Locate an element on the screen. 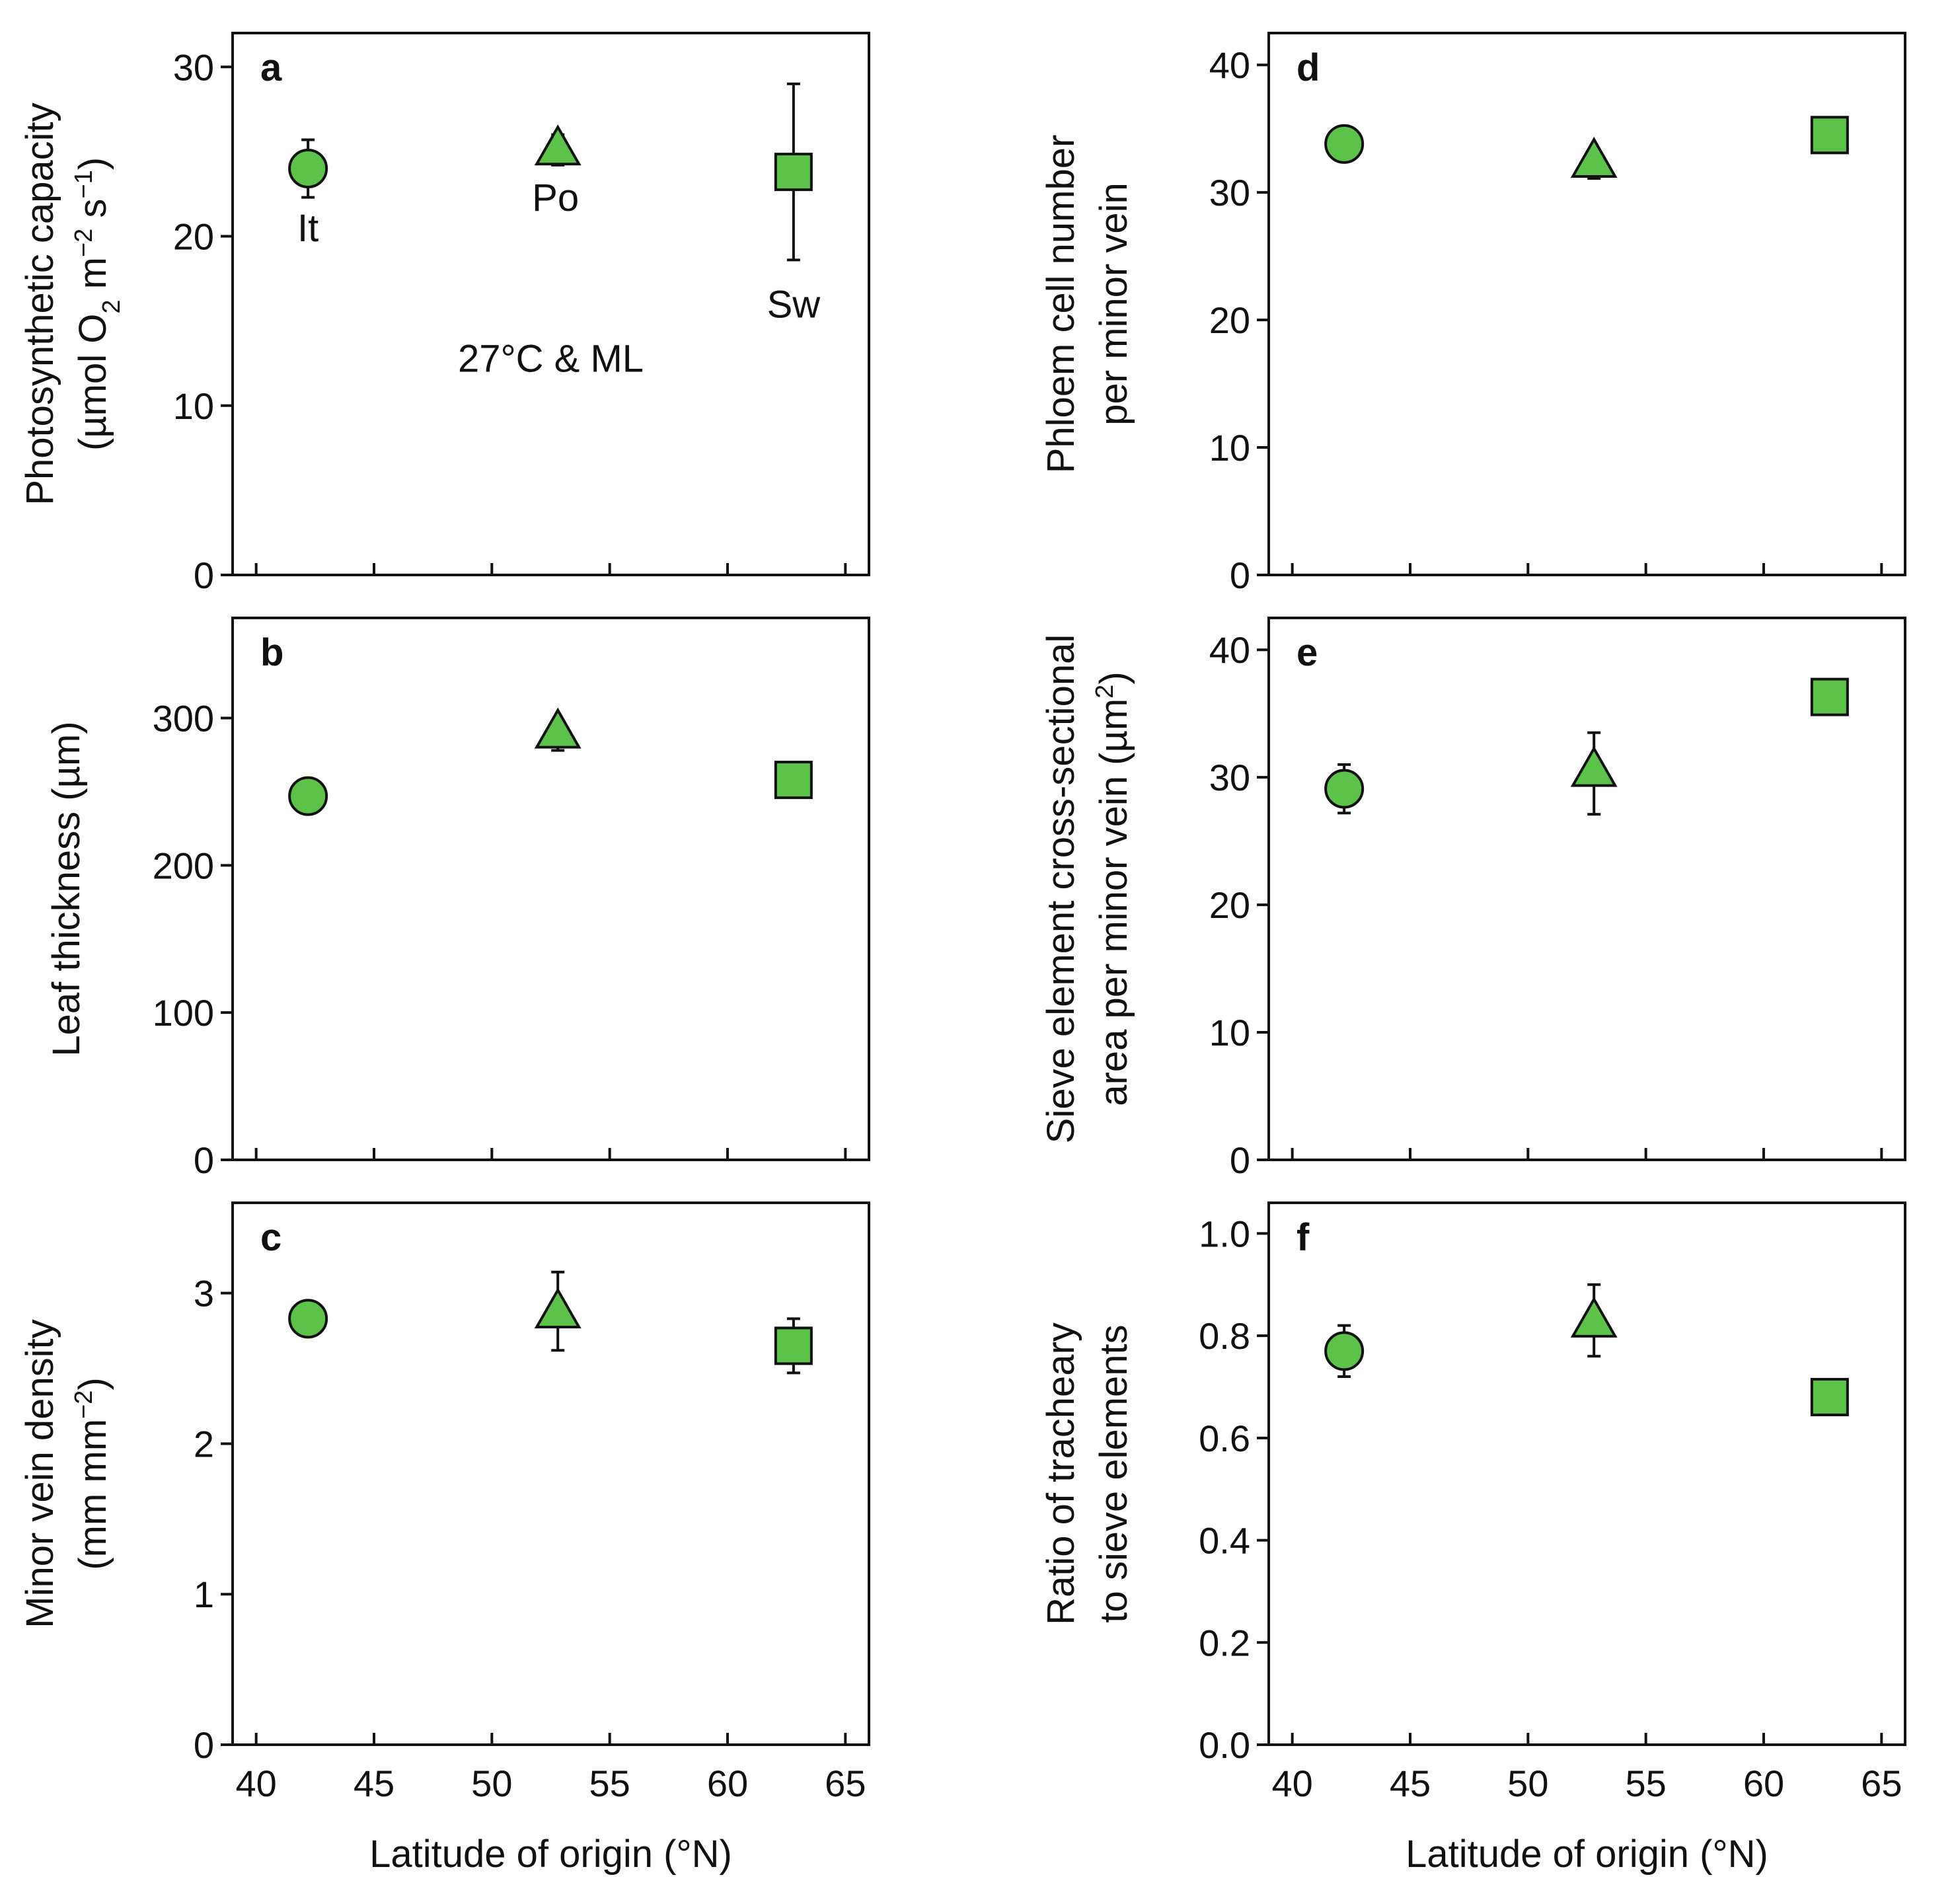 The width and height of the screenshot is (1954, 1904). y-axis-label: to sieve elements is located at coordinates (1113, 1473).